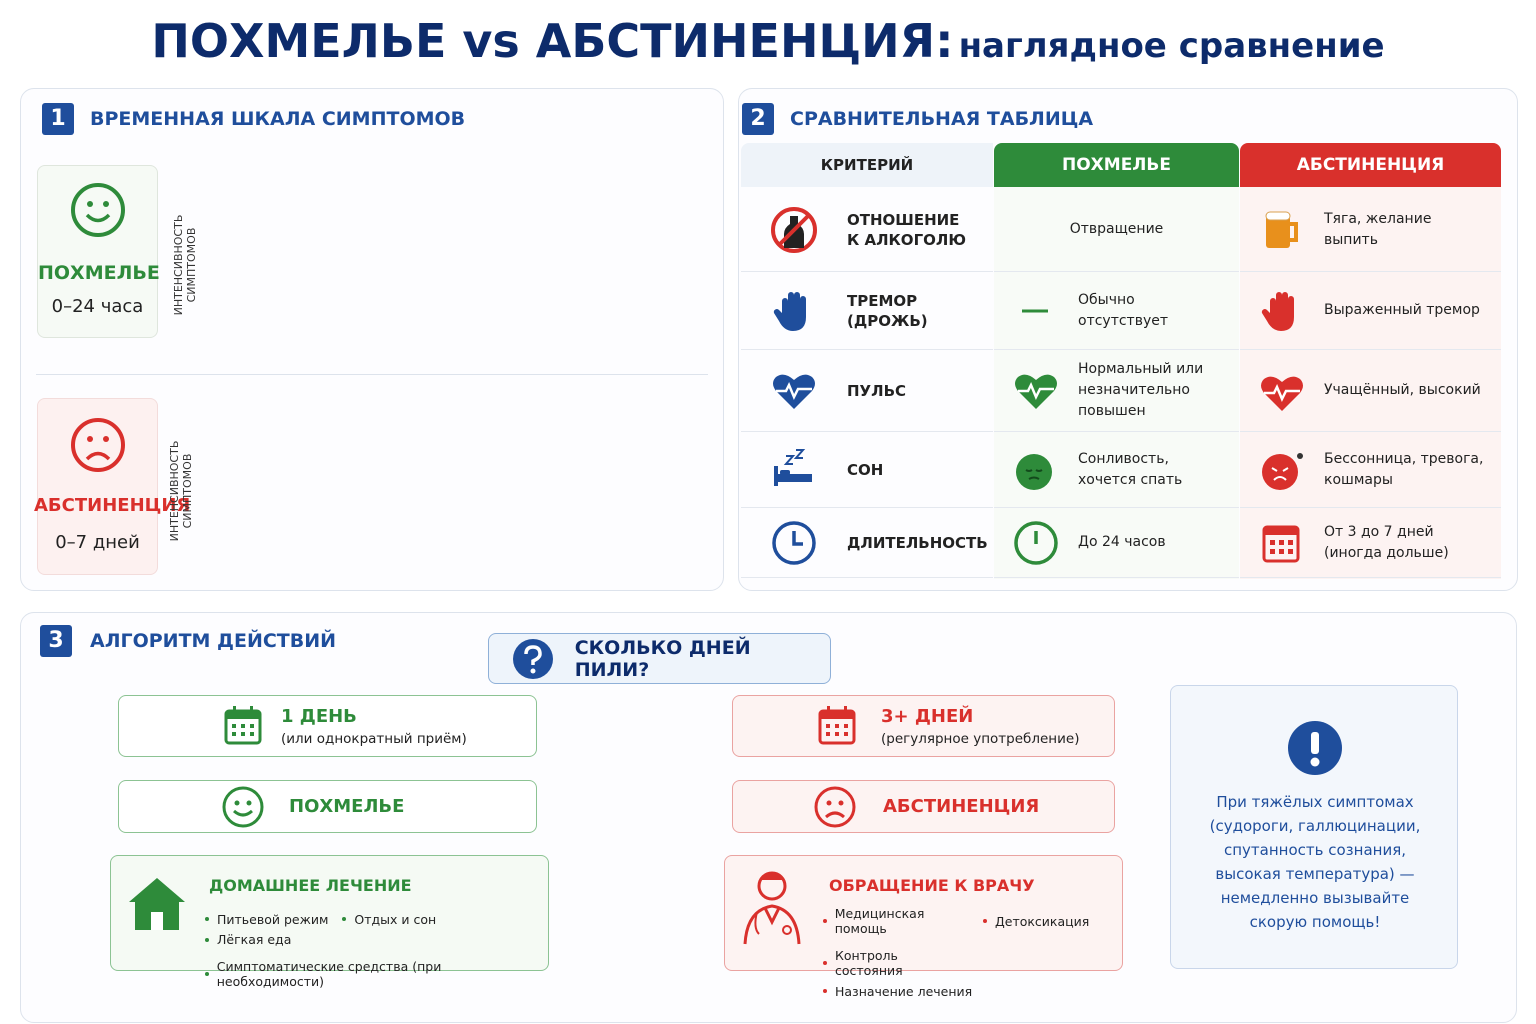  I want to click on action: ДОМАШНЕЕ ЛЕЧЕНИЕ, so click(310, 885).